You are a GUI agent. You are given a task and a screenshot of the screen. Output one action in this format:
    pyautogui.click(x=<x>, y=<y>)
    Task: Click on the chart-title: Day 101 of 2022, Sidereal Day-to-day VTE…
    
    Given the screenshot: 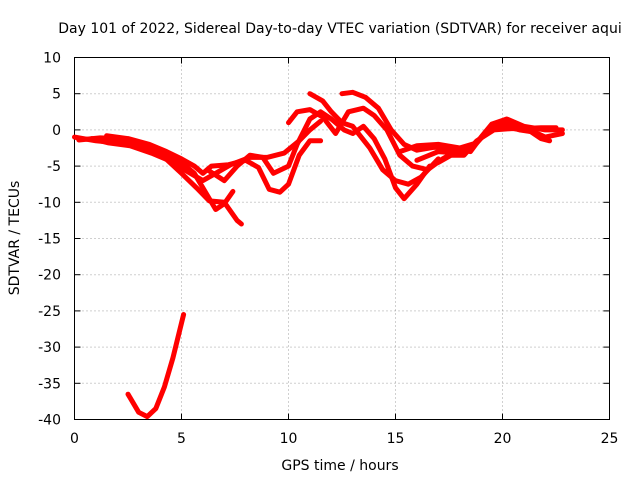 What is the action you would take?
    pyautogui.click(x=339, y=29)
    